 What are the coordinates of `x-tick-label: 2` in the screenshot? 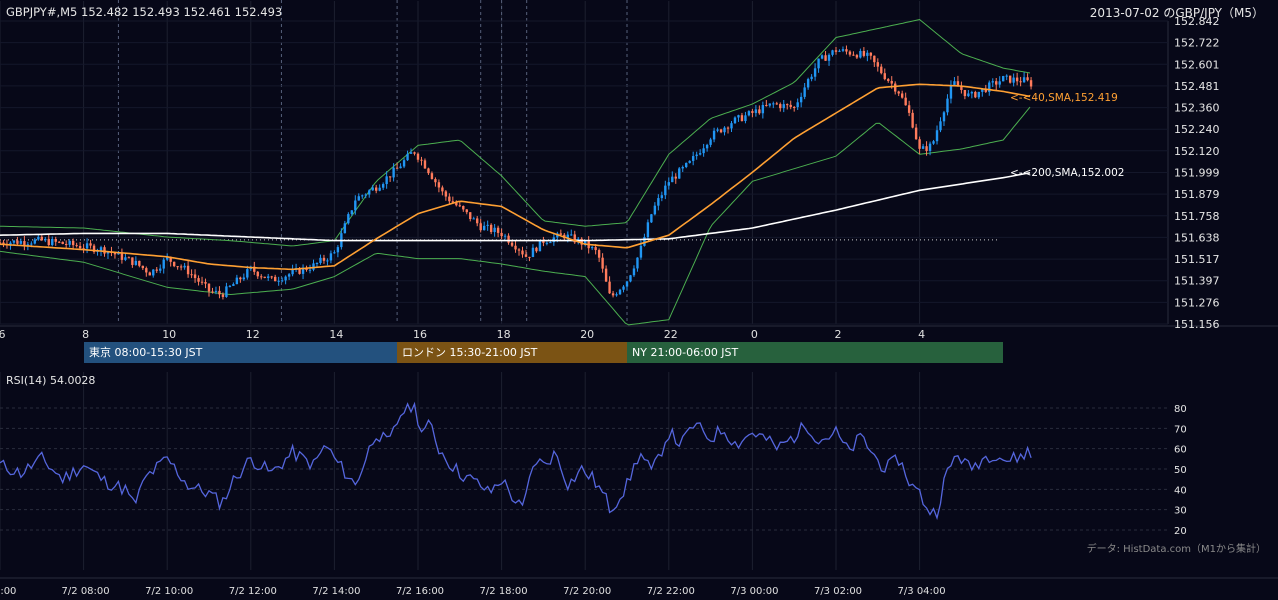 It's located at (838, 334).